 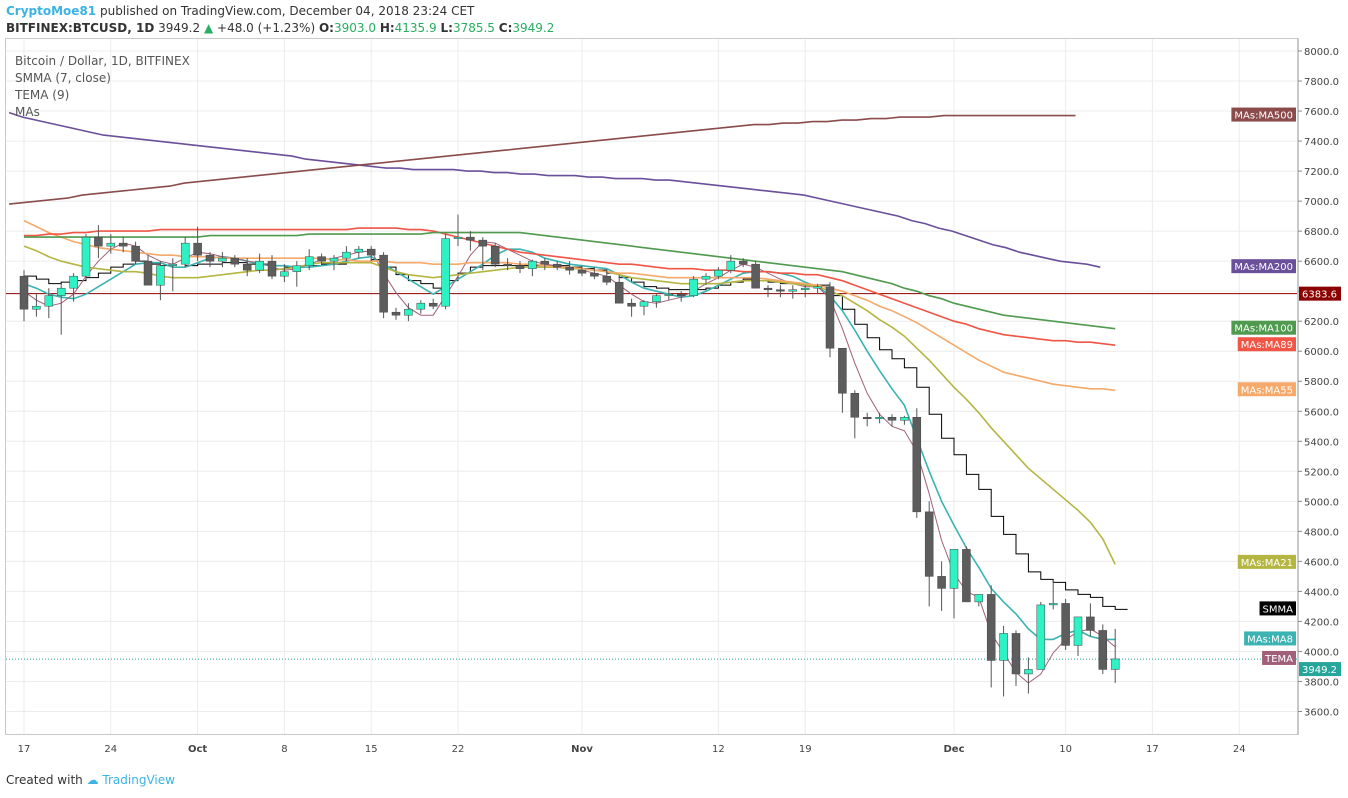 I want to click on series-tag-tema: TEMA, so click(x=1278, y=659).